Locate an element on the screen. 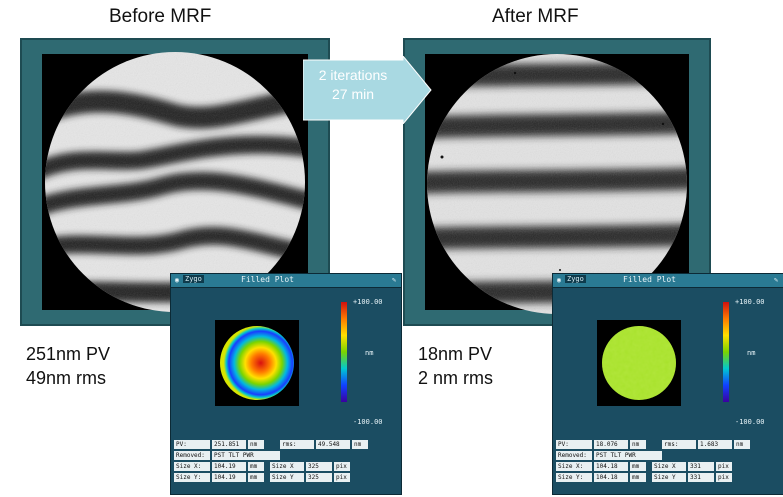  before-rms: 49nm rms is located at coordinates (66, 378).